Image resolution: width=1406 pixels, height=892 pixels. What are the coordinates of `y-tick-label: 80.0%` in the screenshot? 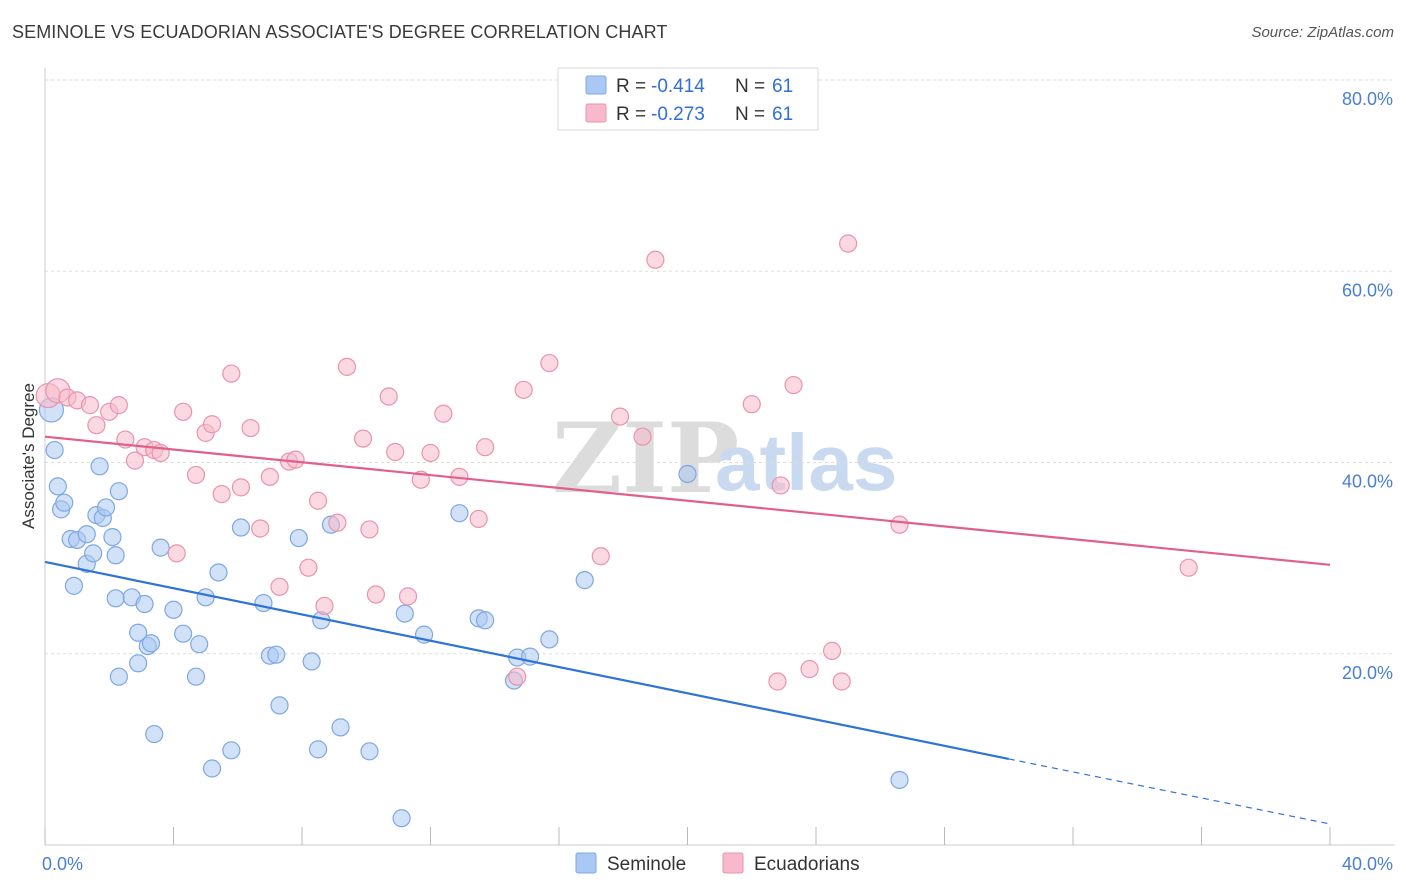 It's located at (1367, 99).